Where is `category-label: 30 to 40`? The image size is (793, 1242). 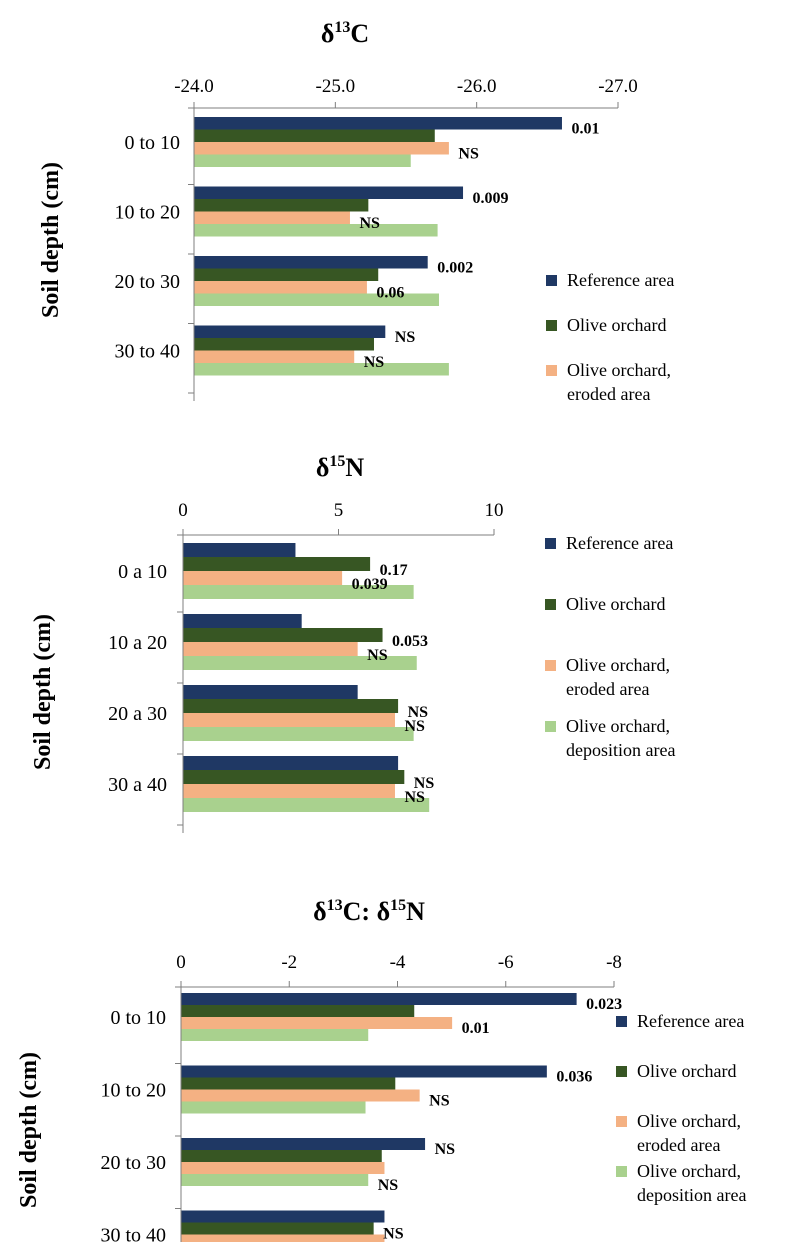 category-label: 30 to 40 is located at coordinates (147, 352).